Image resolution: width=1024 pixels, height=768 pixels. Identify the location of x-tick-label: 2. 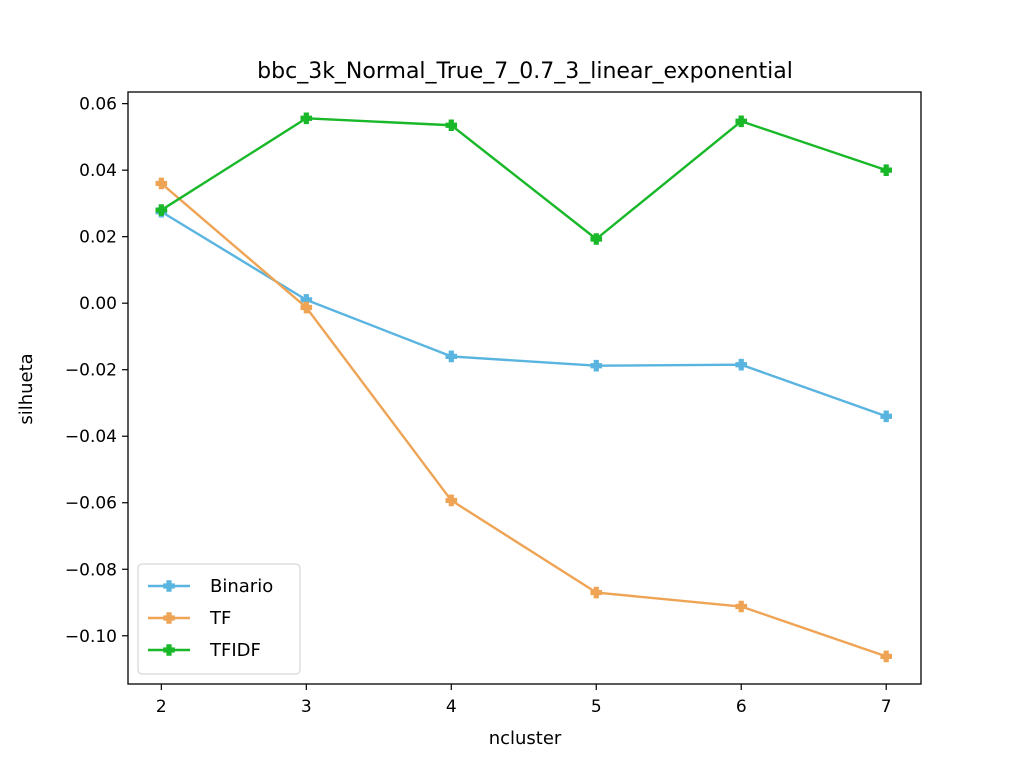
(161, 707).